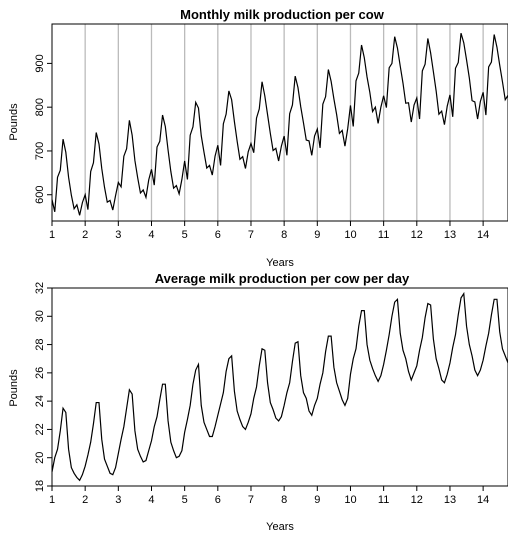  Describe the element at coordinates (40, 344) in the screenshot. I see `y-tick-label: 28` at that location.